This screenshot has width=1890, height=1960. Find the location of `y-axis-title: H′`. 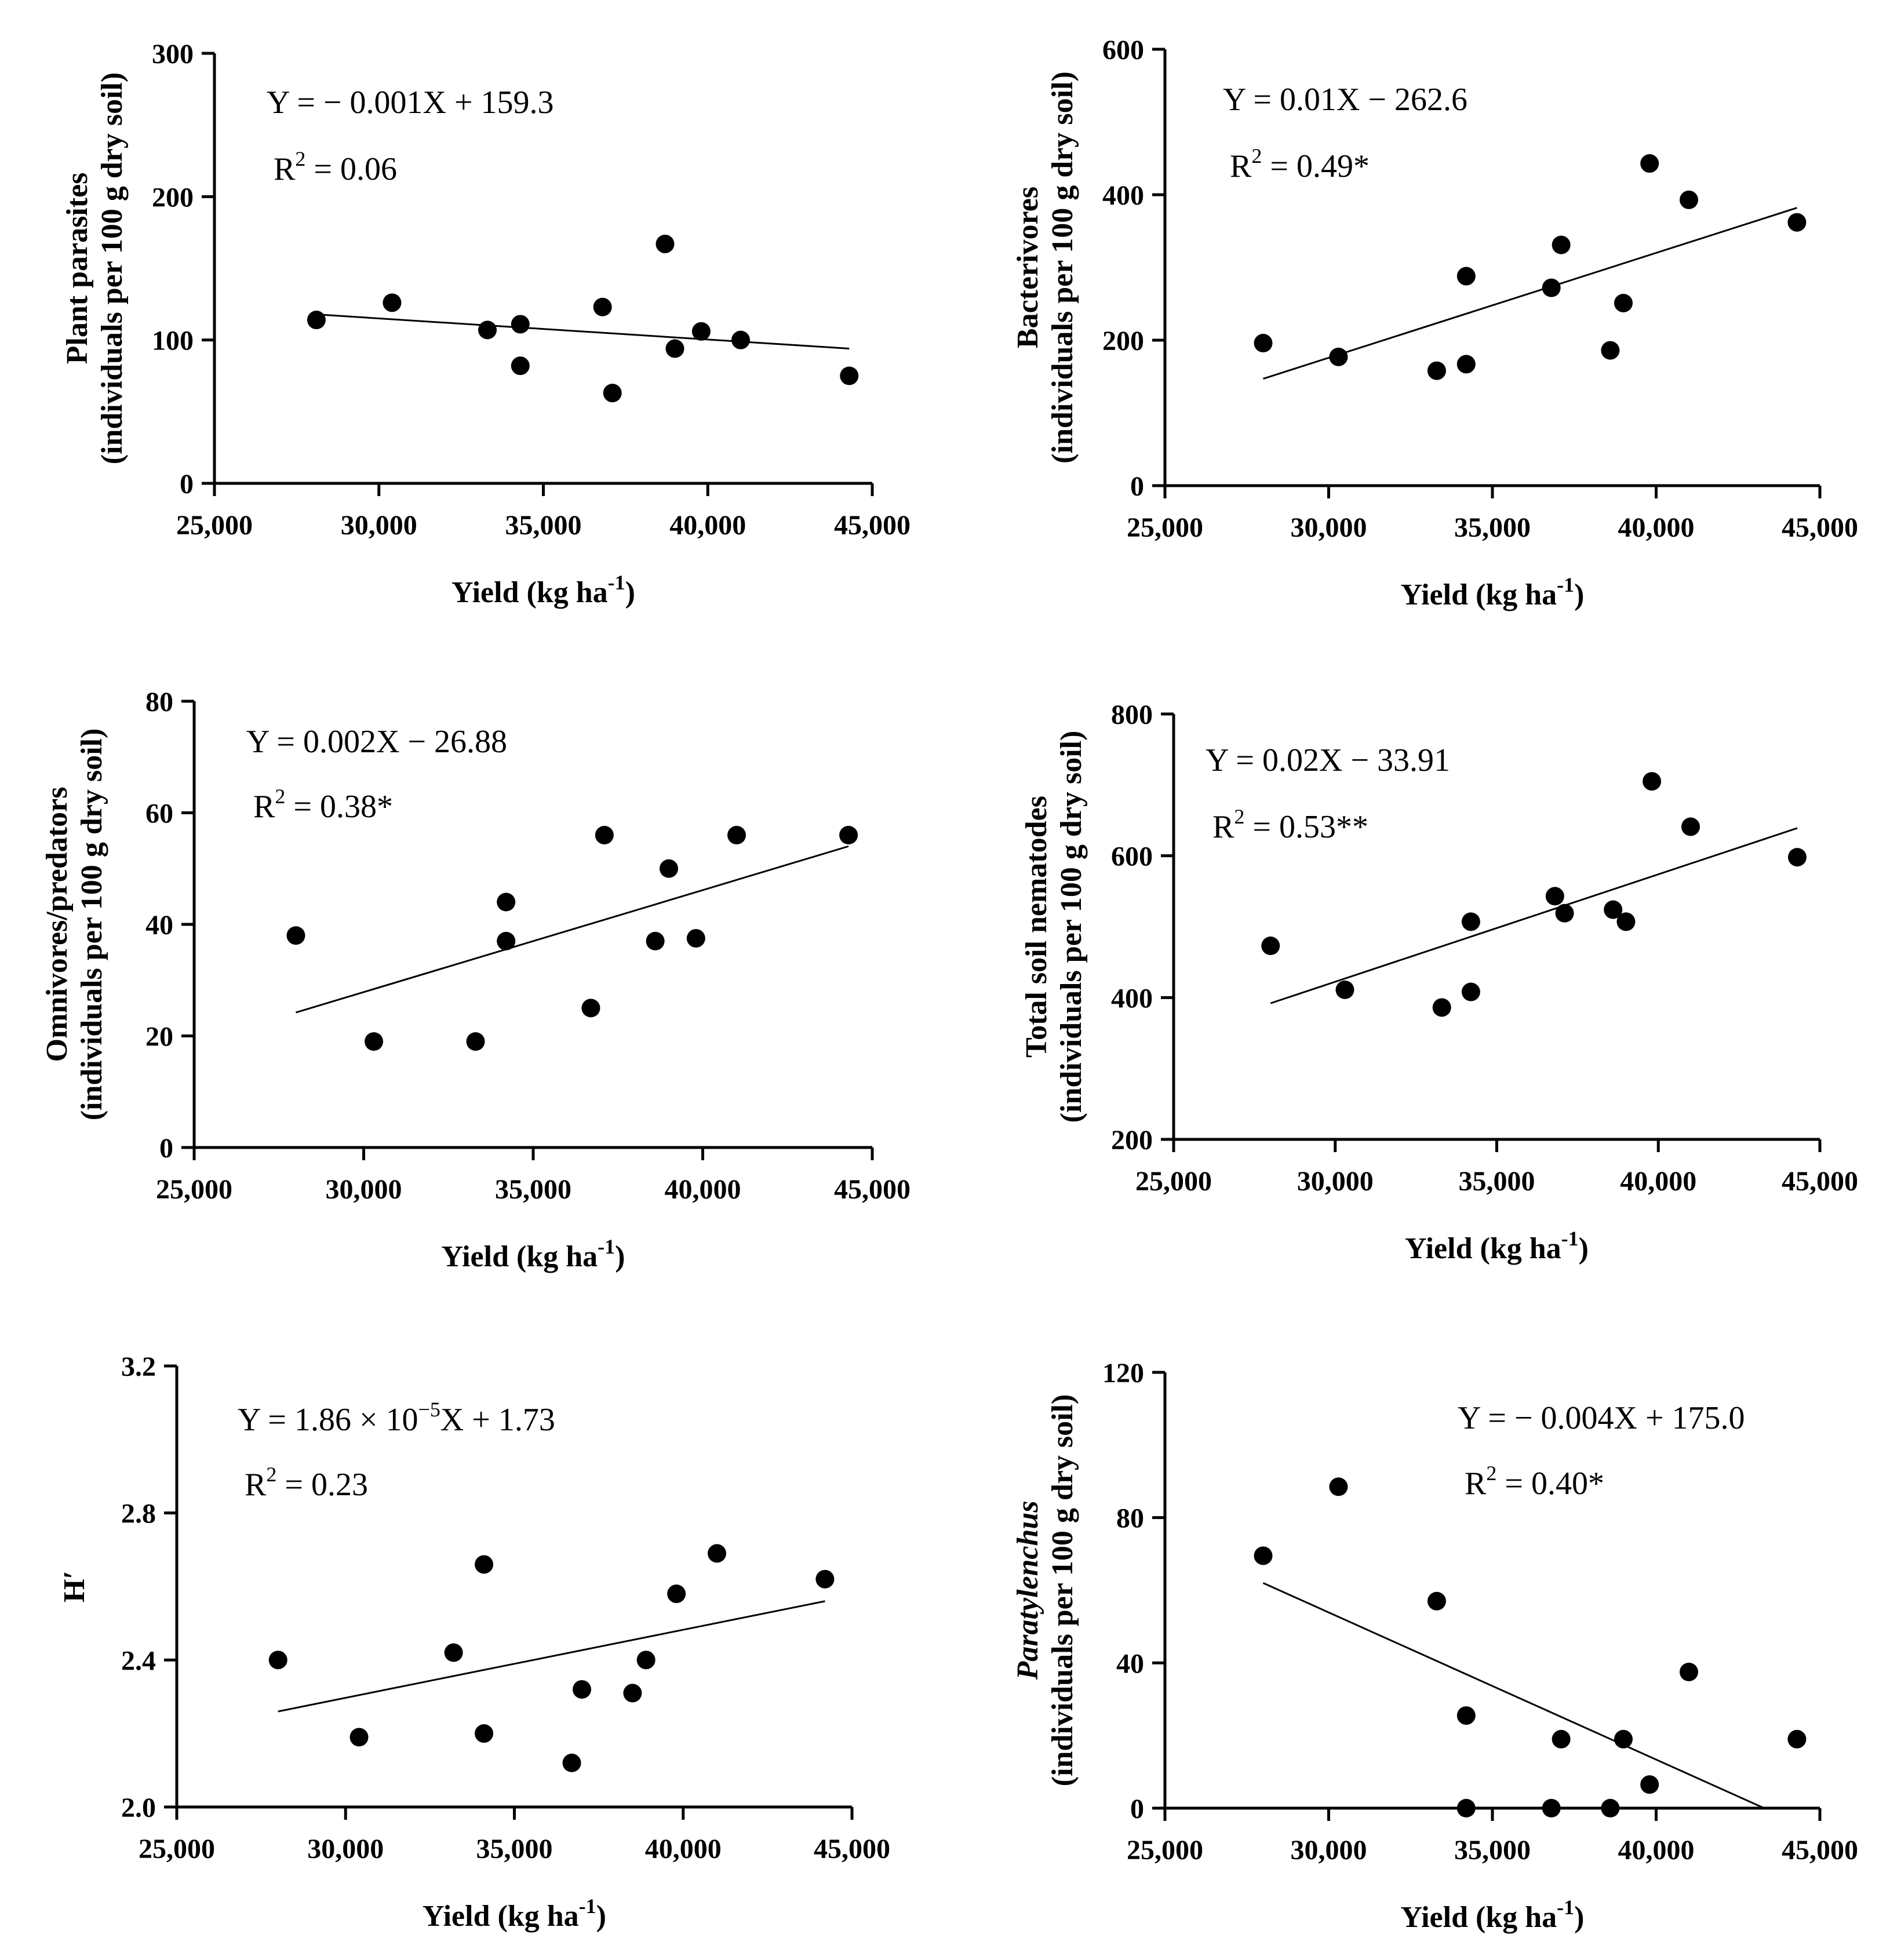

y-axis-title: H′ is located at coordinates (74, 1586).